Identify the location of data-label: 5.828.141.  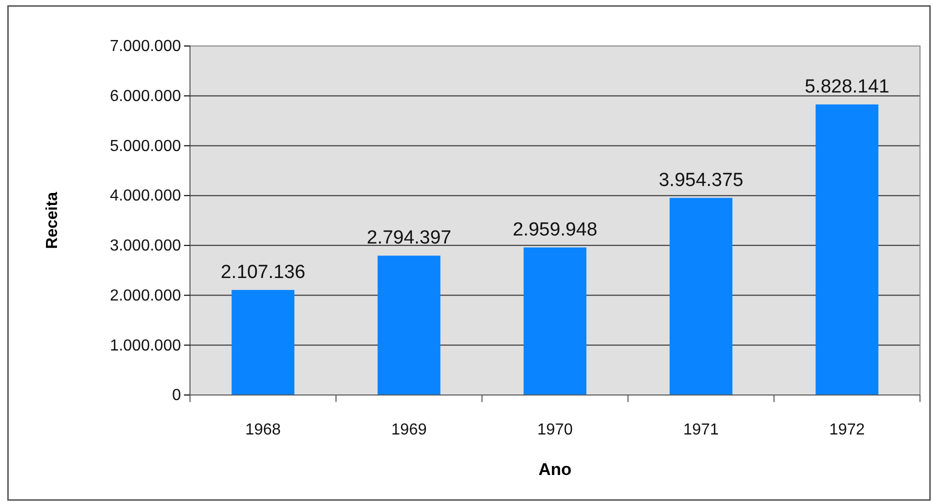
(847, 87).